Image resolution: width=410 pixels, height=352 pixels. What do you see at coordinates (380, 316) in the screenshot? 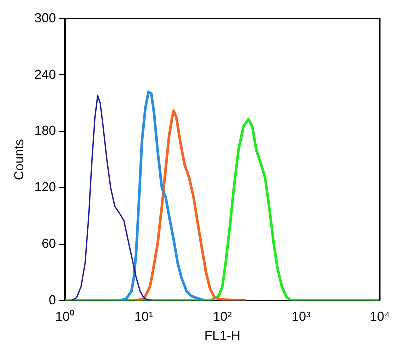
I see `x-tick-label: 10⁴` at bounding box center [380, 316].